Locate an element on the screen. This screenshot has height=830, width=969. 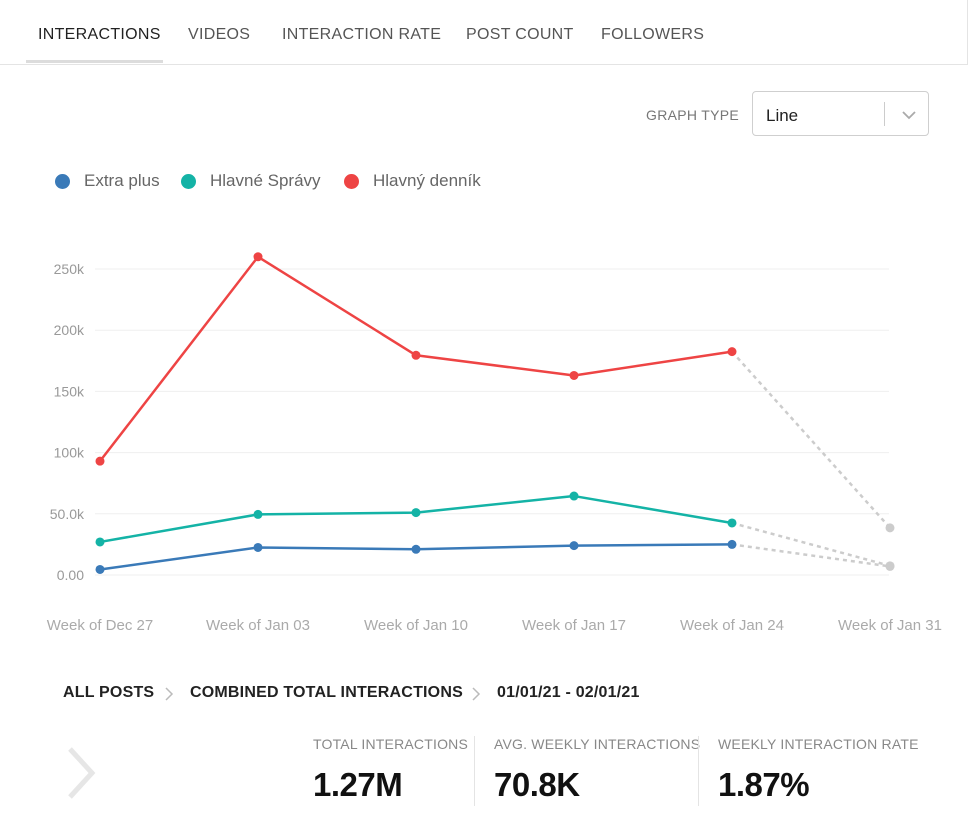
stat-avg-weekly-interactions: AVG. WEEKLY INTERACTIONS 70.8K is located at coordinates (597, 770).